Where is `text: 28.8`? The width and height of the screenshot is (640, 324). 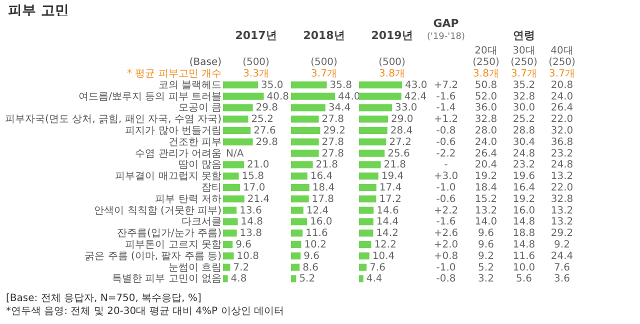 text: 28.8 is located at coordinates (524, 130).